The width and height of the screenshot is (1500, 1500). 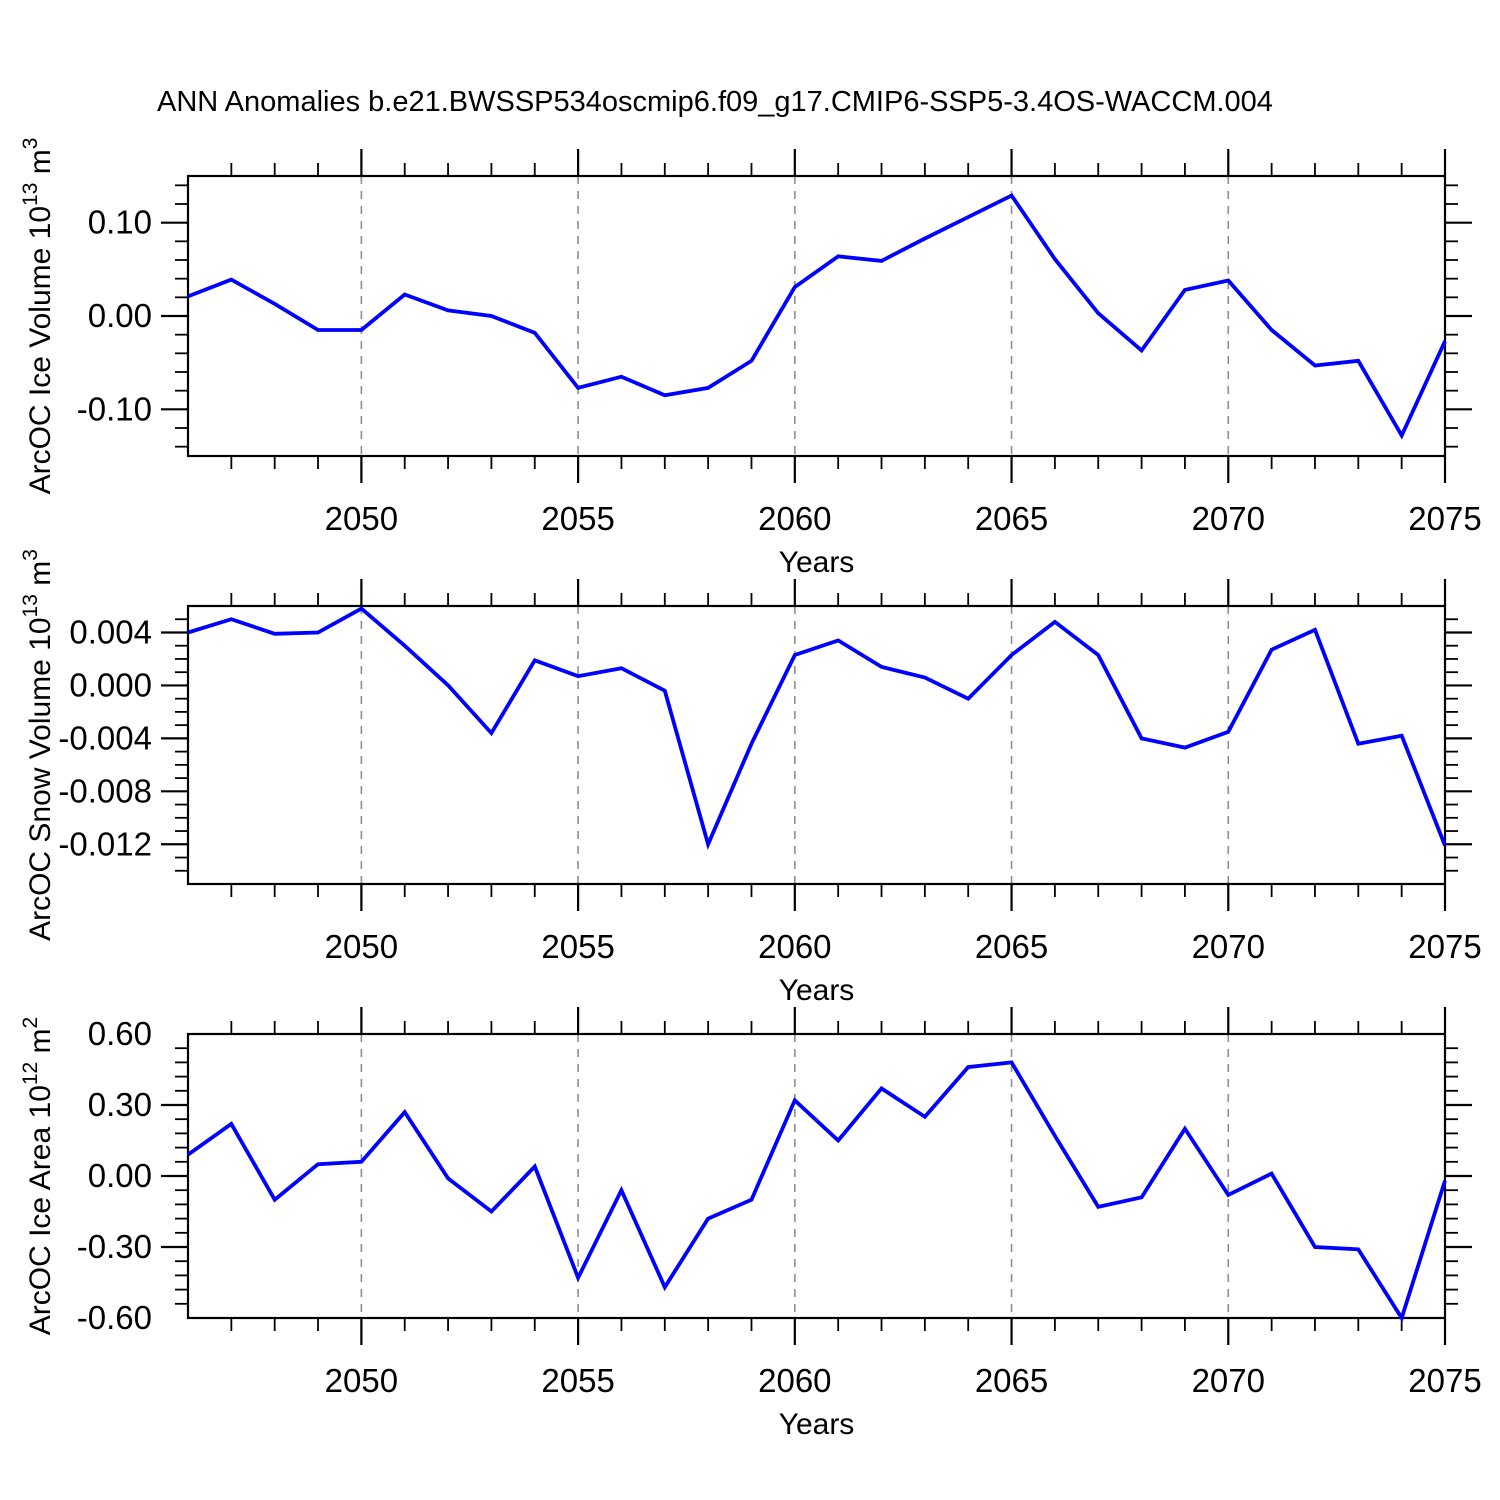 I want to click on y-tick-label: 0.60, so click(x=120, y=1033).